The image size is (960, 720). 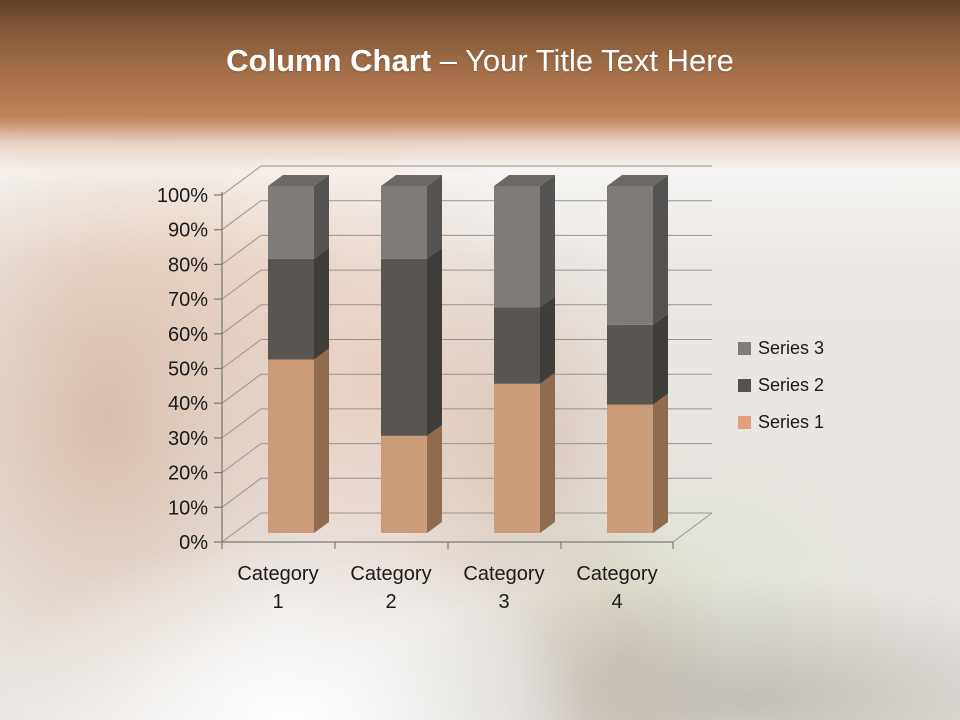 I want to click on category-label: 4, so click(x=616, y=602).